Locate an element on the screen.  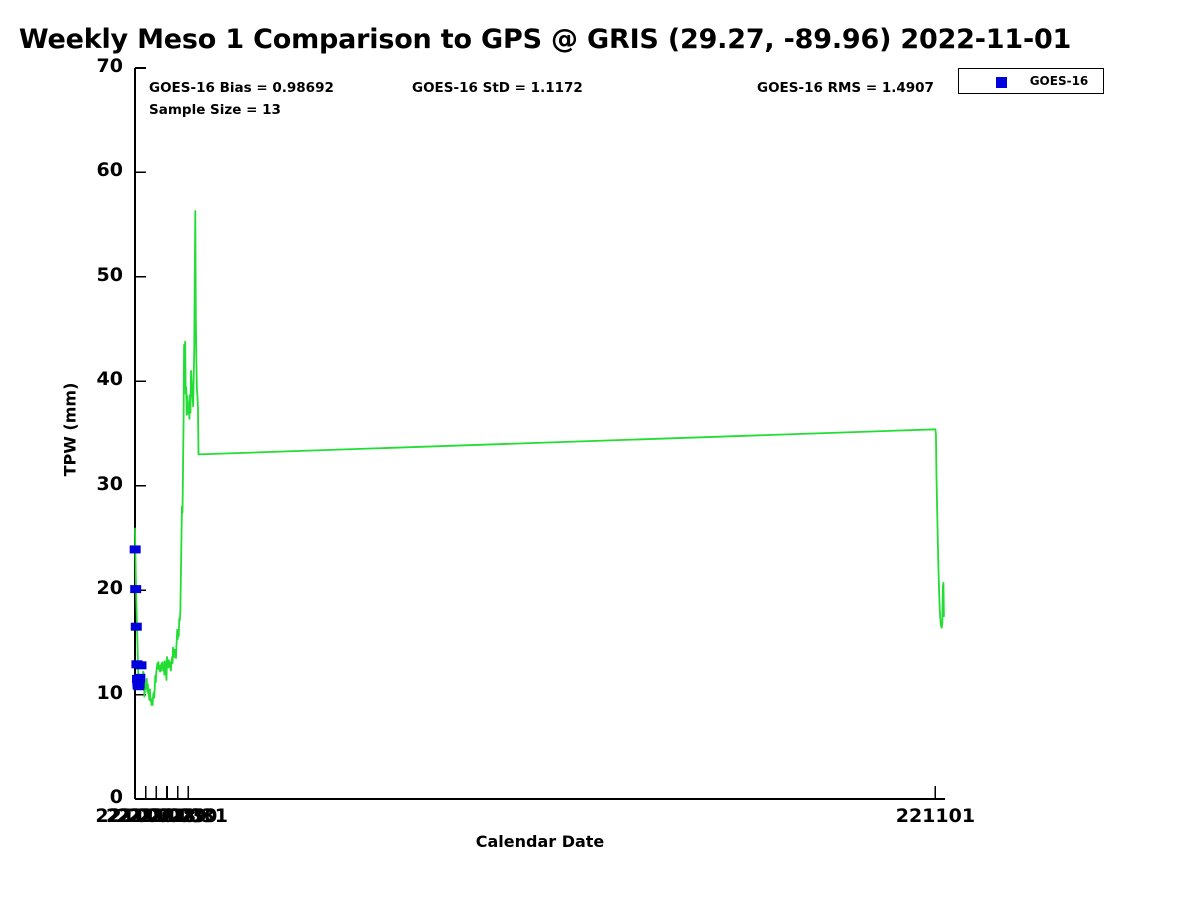
legend-swatch-goes16 is located at coordinates (1001, 82).